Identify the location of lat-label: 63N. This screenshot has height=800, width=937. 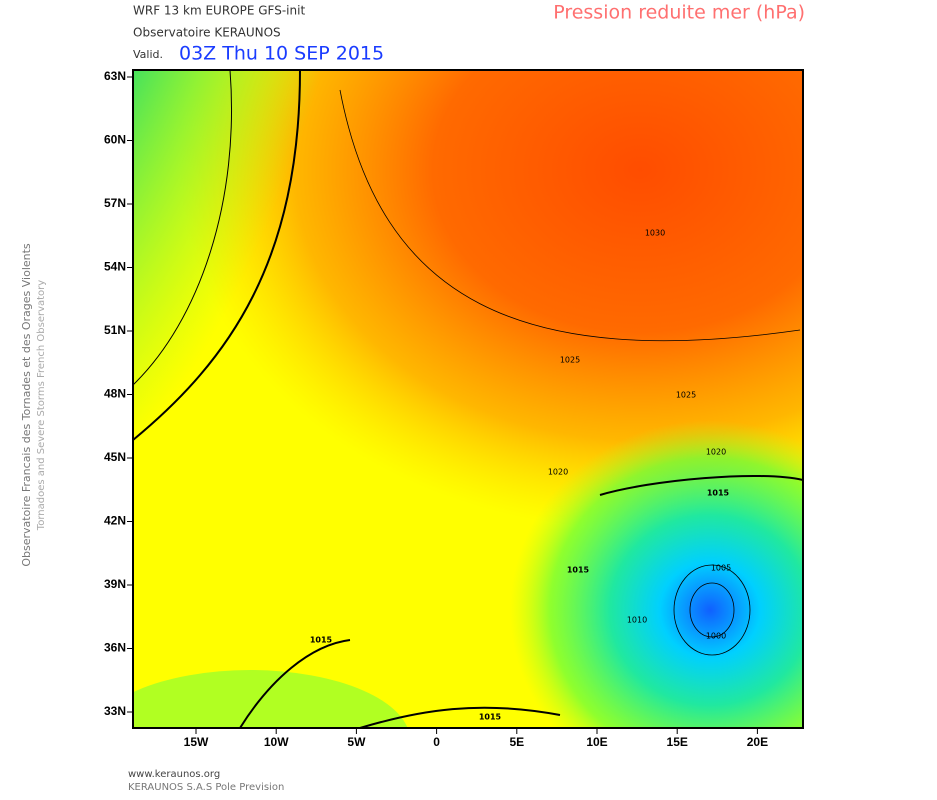
(115, 76).